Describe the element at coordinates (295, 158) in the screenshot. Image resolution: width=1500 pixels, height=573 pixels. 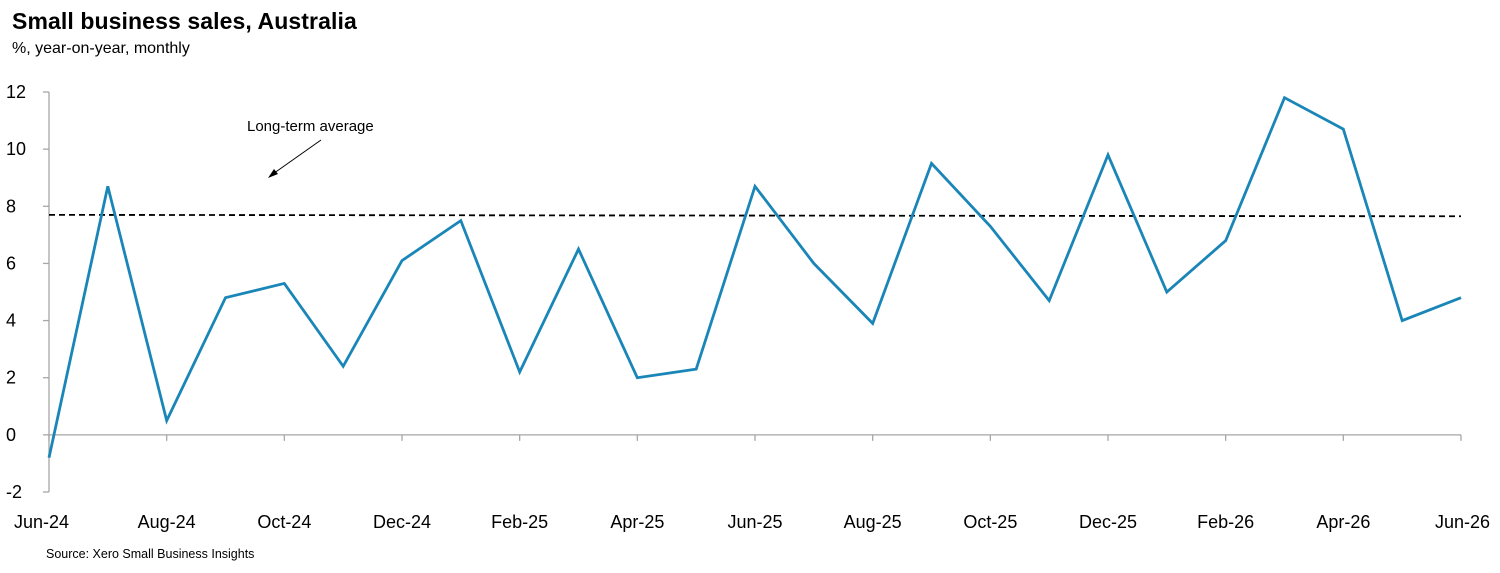
I see `annotation-arrow-shaft` at that location.